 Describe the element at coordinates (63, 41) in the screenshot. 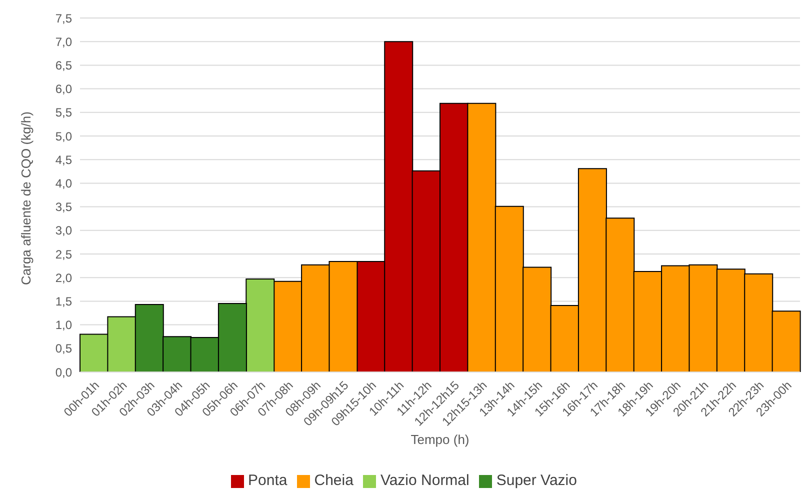

I see `y-tick-label: 7,0` at that location.